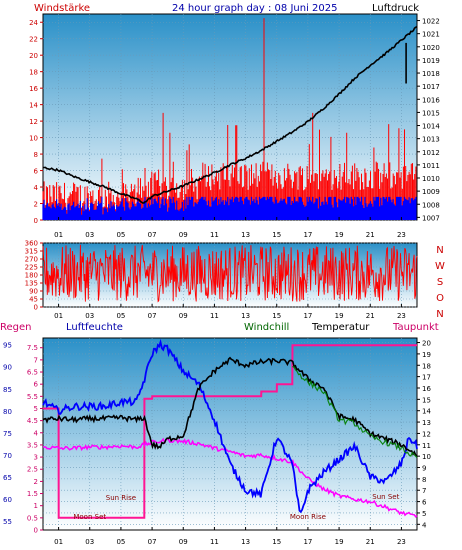 The height and width of the screenshot is (550, 462). I want to click on compass-label: N, so click(439, 250).